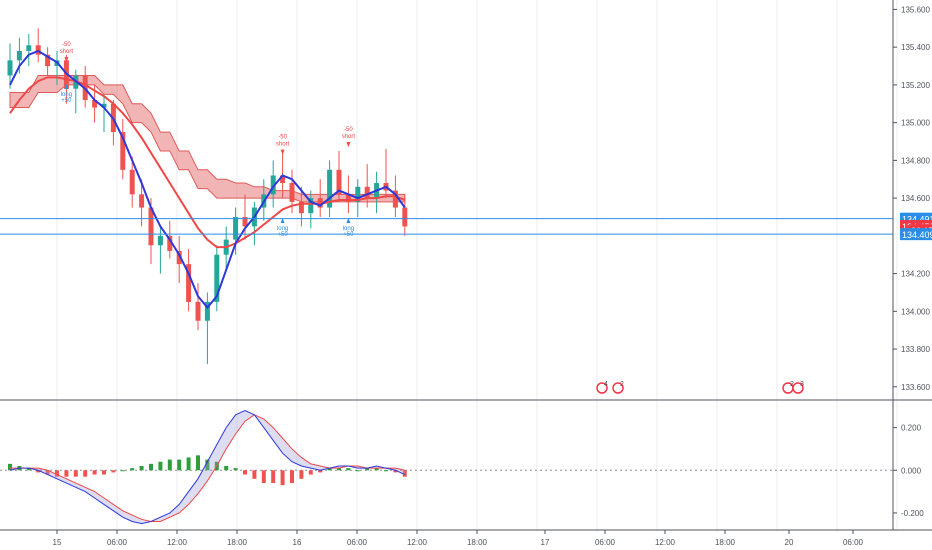 The height and width of the screenshot is (550, 932). Describe the element at coordinates (915, 123) in the screenshot. I see `price-tick-label: 135.000` at that location.